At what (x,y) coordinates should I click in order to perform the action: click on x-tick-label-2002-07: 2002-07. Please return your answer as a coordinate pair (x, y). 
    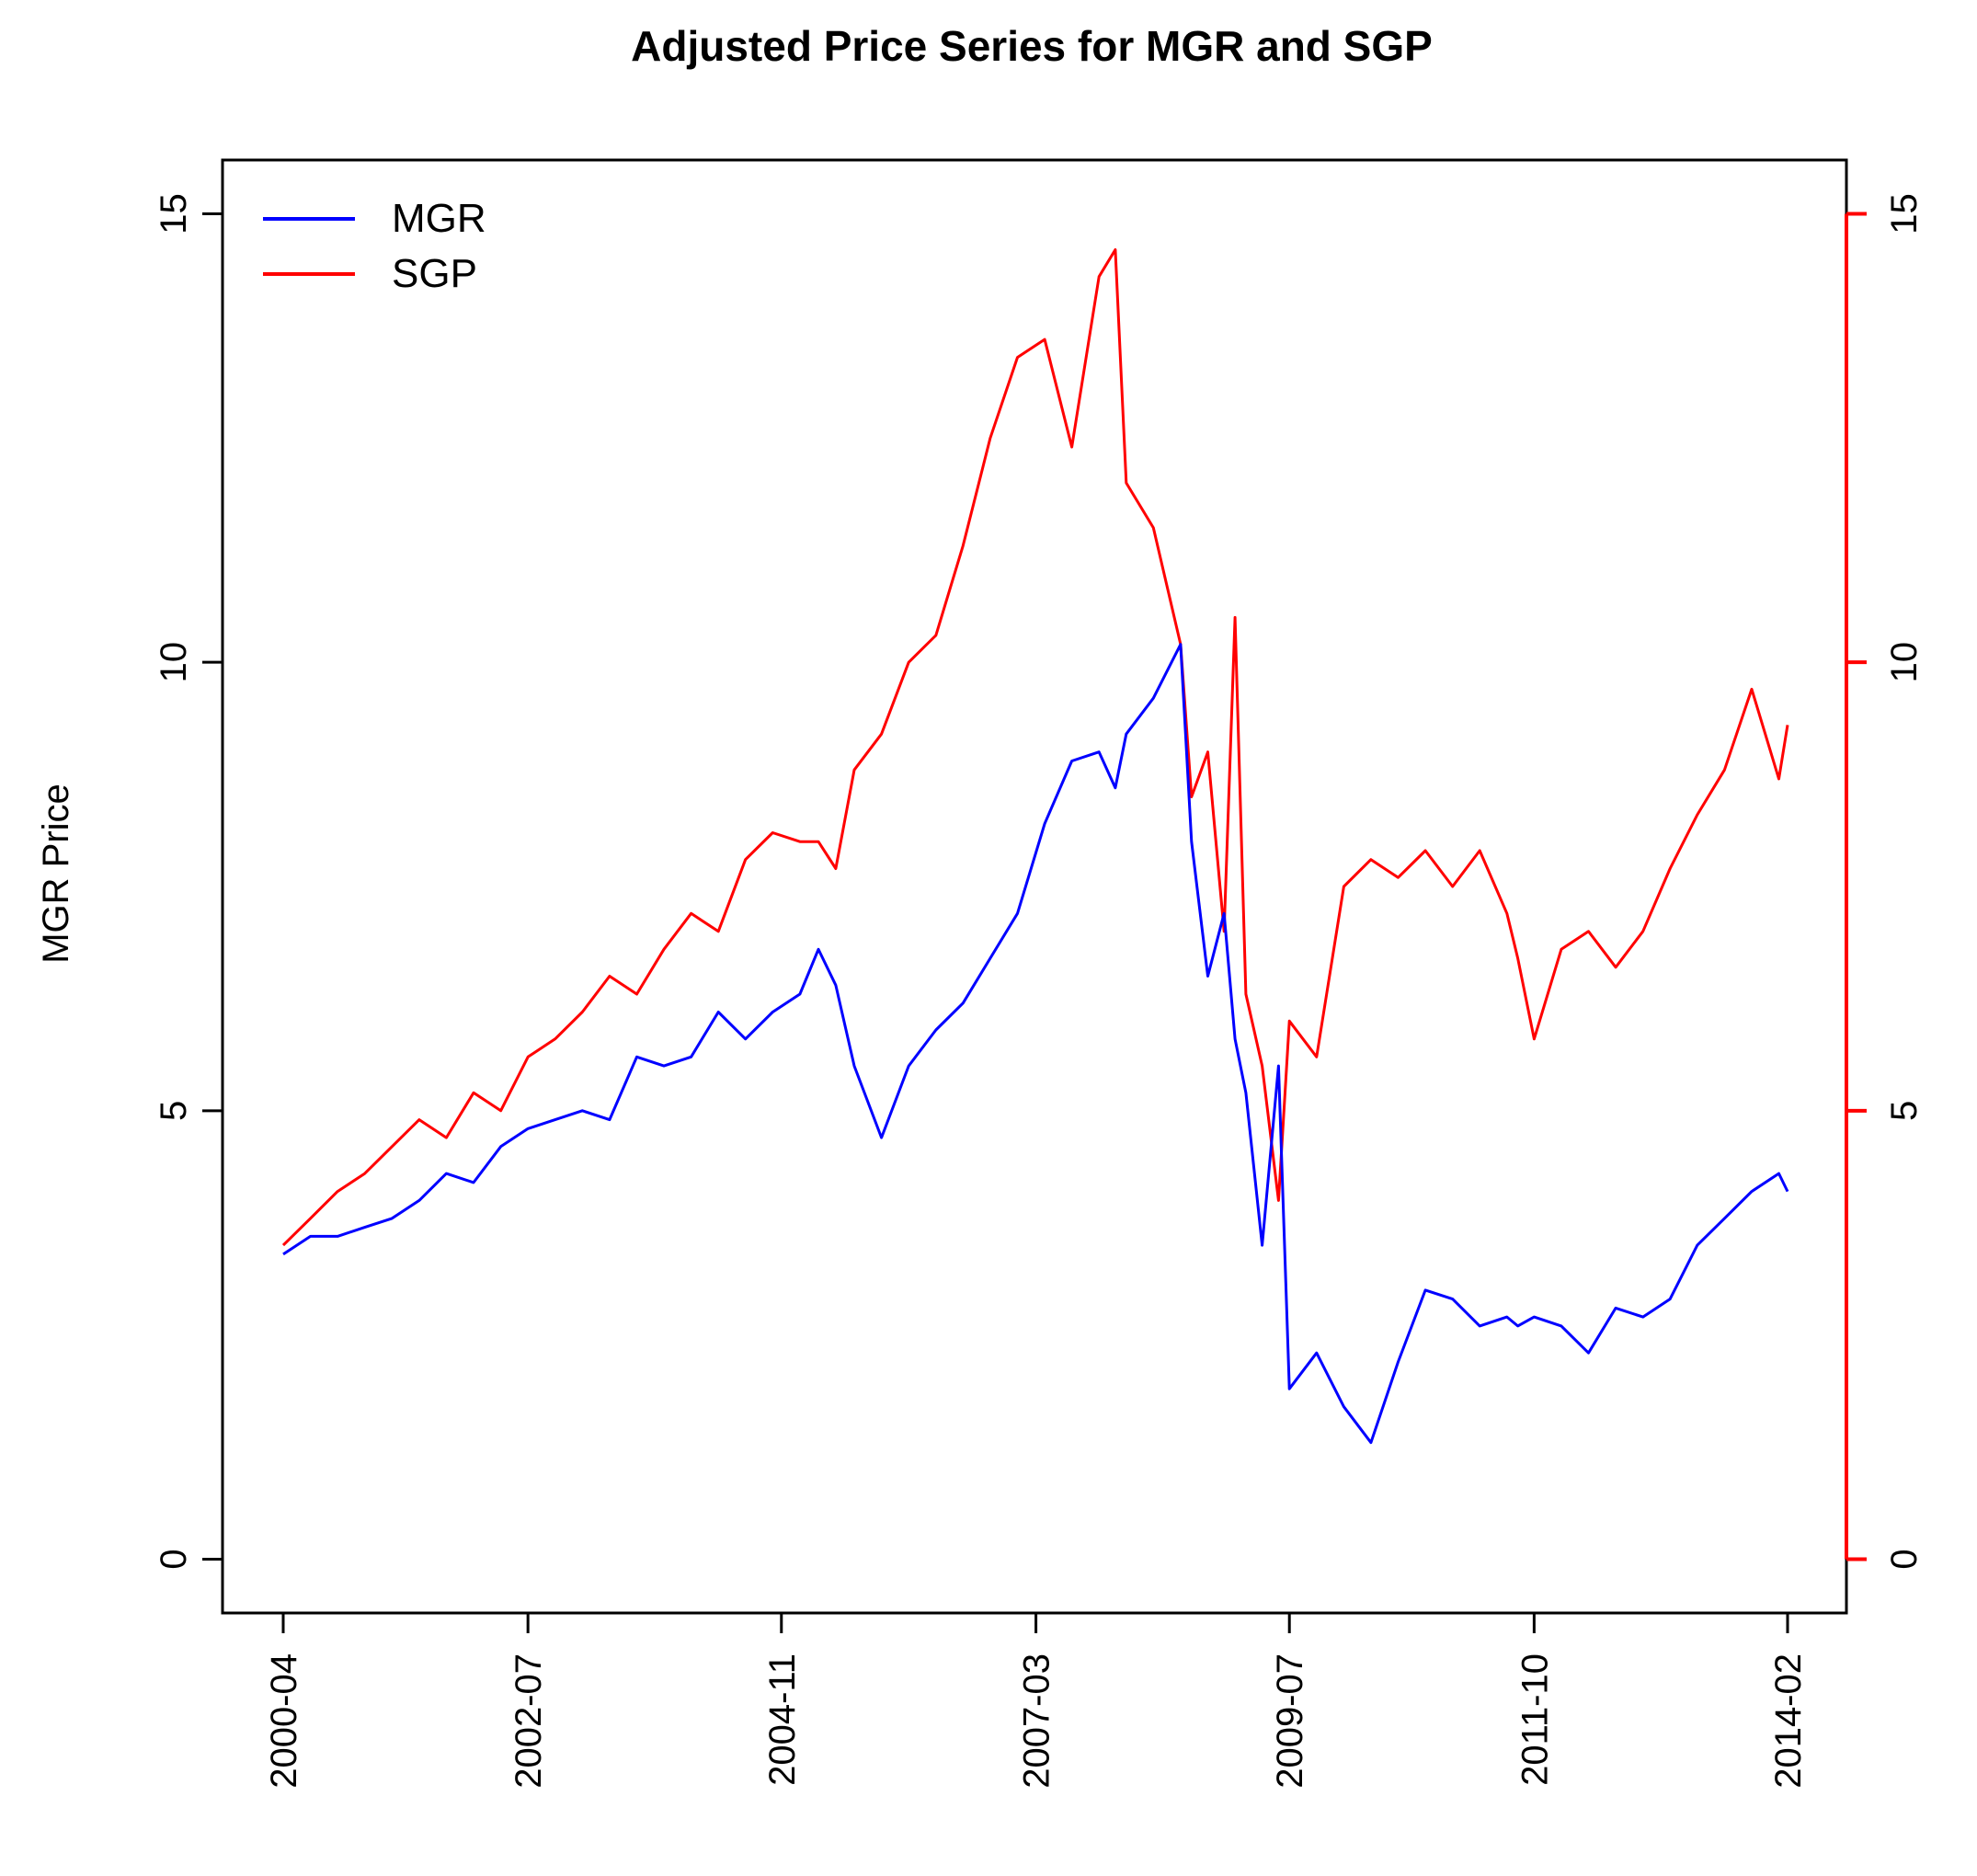
    Looking at the image, I should click on (529, 1721).